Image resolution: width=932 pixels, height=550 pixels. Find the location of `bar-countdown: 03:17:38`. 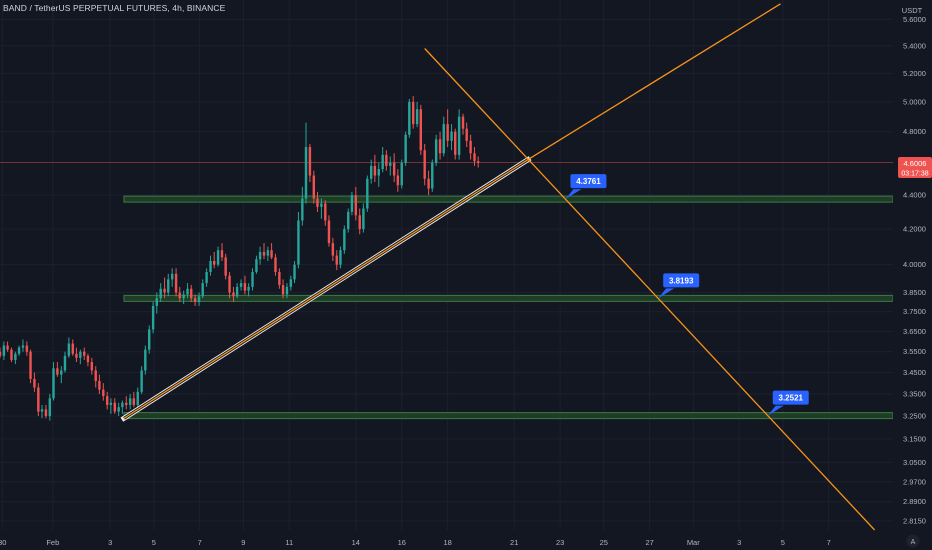

bar-countdown: 03:17:38 is located at coordinates (914, 174).